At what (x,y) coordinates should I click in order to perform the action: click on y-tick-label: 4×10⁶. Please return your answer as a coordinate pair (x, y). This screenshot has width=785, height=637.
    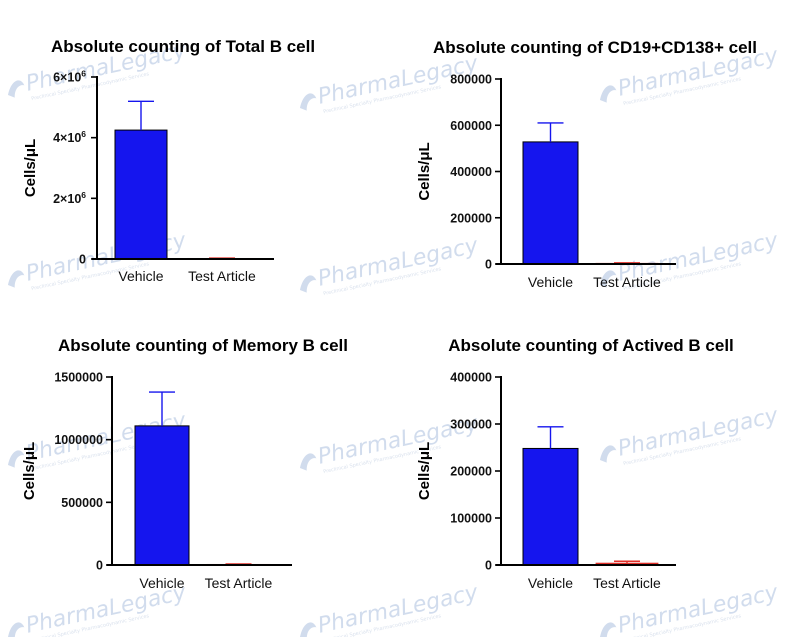
    Looking at the image, I should click on (69, 137).